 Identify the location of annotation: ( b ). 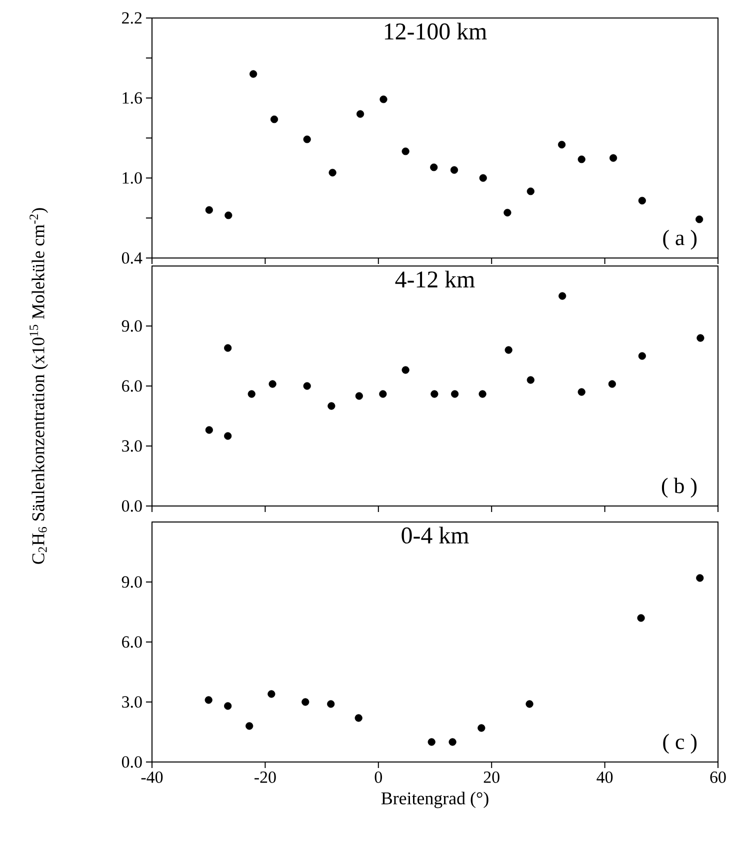
(679, 488).